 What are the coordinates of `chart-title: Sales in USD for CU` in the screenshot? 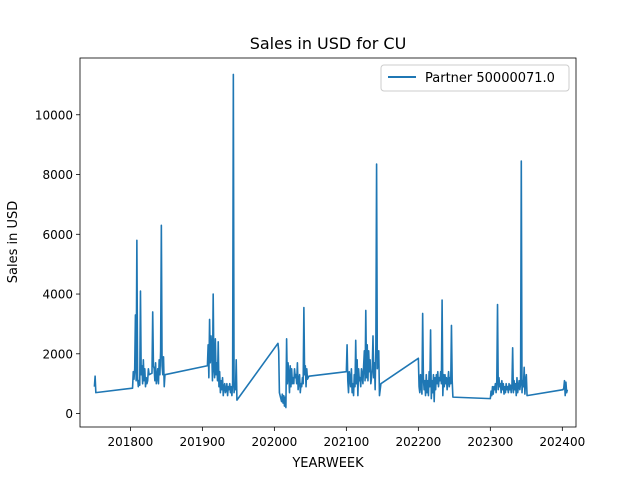 It's located at (328, 43).